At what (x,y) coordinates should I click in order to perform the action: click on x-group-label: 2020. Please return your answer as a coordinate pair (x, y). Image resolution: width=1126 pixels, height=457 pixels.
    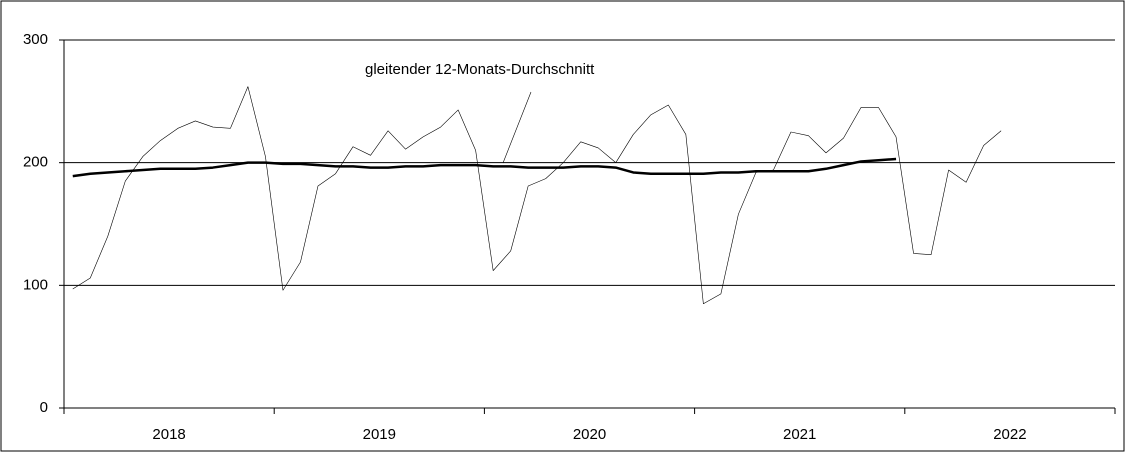
    Looking at the image, I should click on (589, 434).